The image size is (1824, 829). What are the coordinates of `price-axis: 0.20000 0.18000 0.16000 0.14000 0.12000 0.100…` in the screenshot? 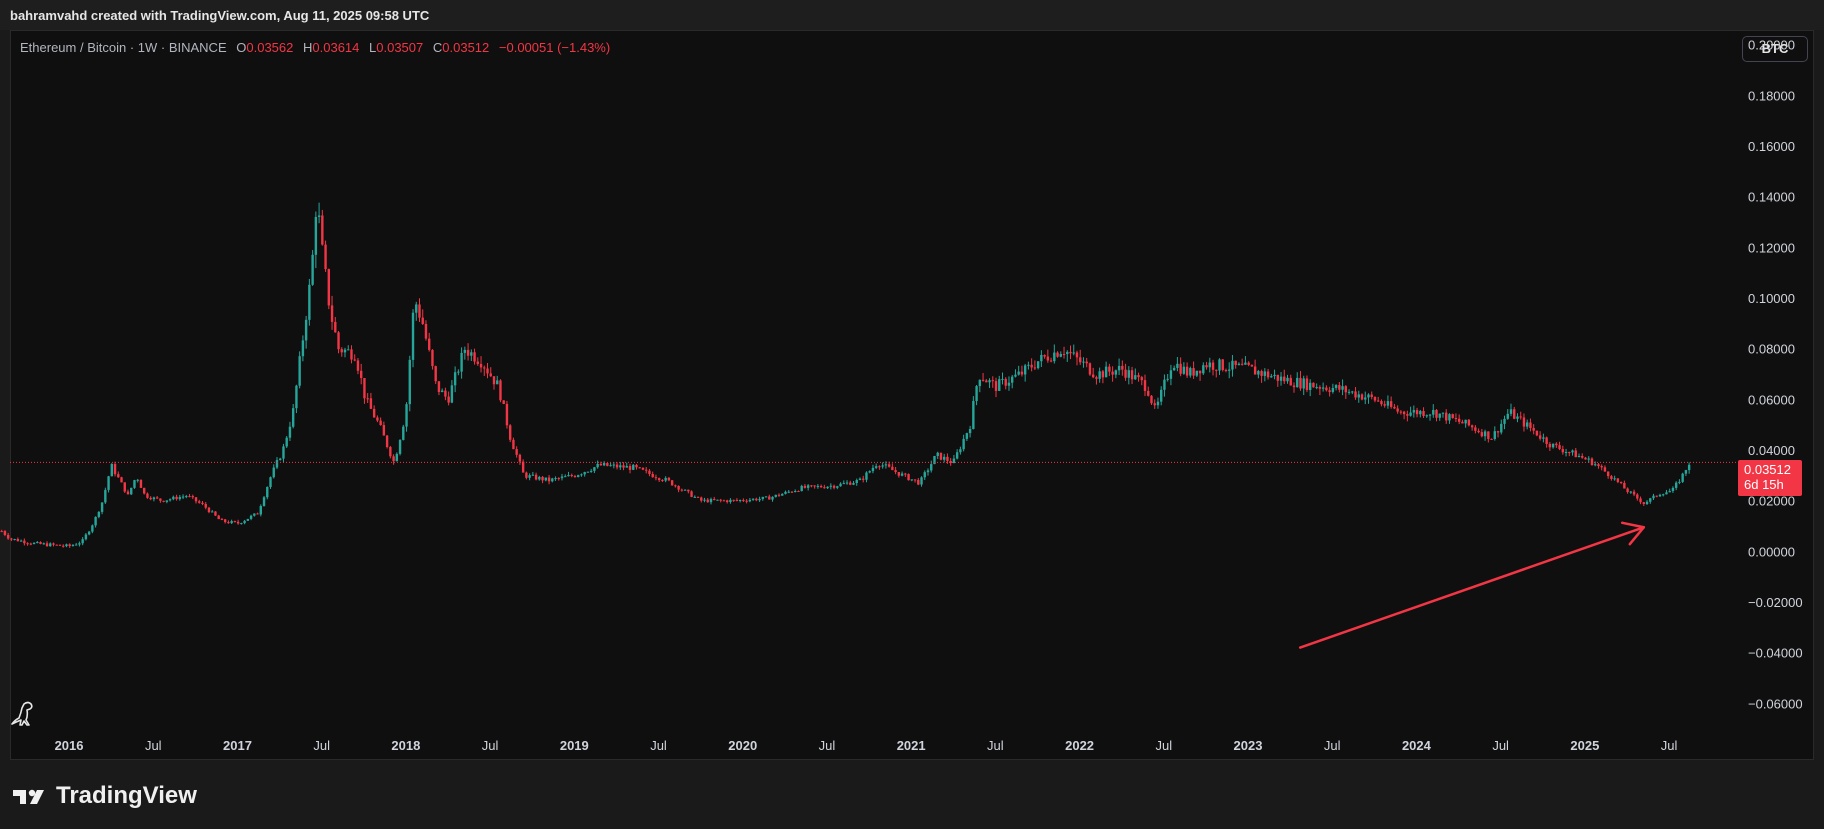 It's located at (1775, 375).